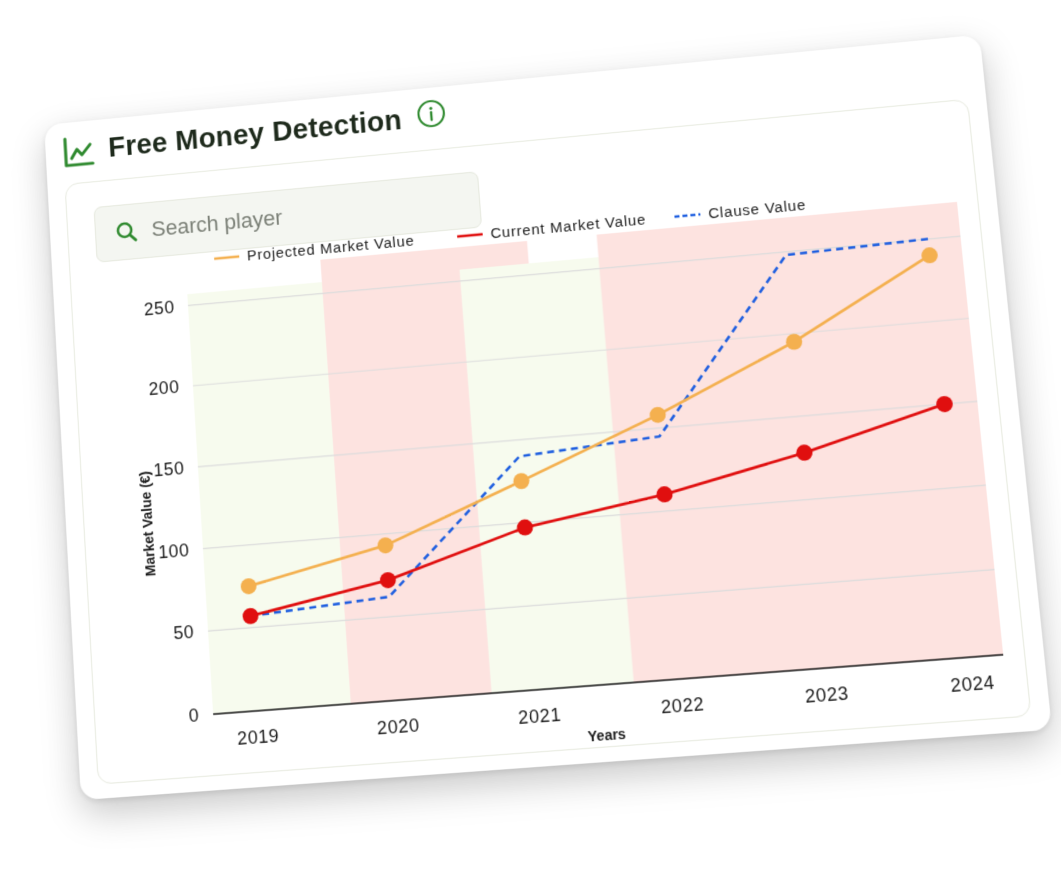  Describe the element at coordinates (827, 695) in the screenshot. I see `x-tick-label: 2023` at that location.